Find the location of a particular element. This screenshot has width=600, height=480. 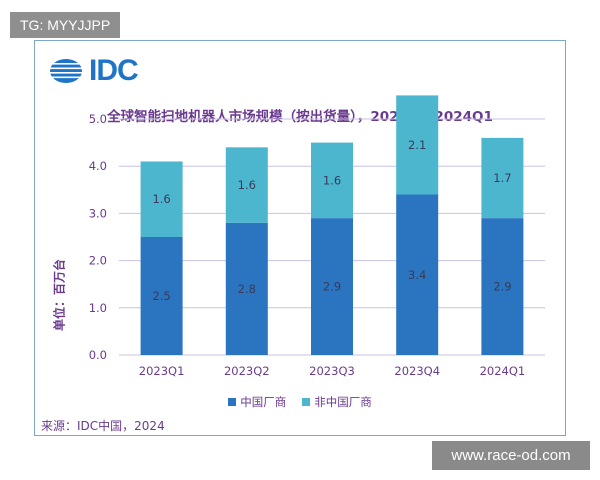

y-tick-label: 0.0 is located at coordinates (98, 355).